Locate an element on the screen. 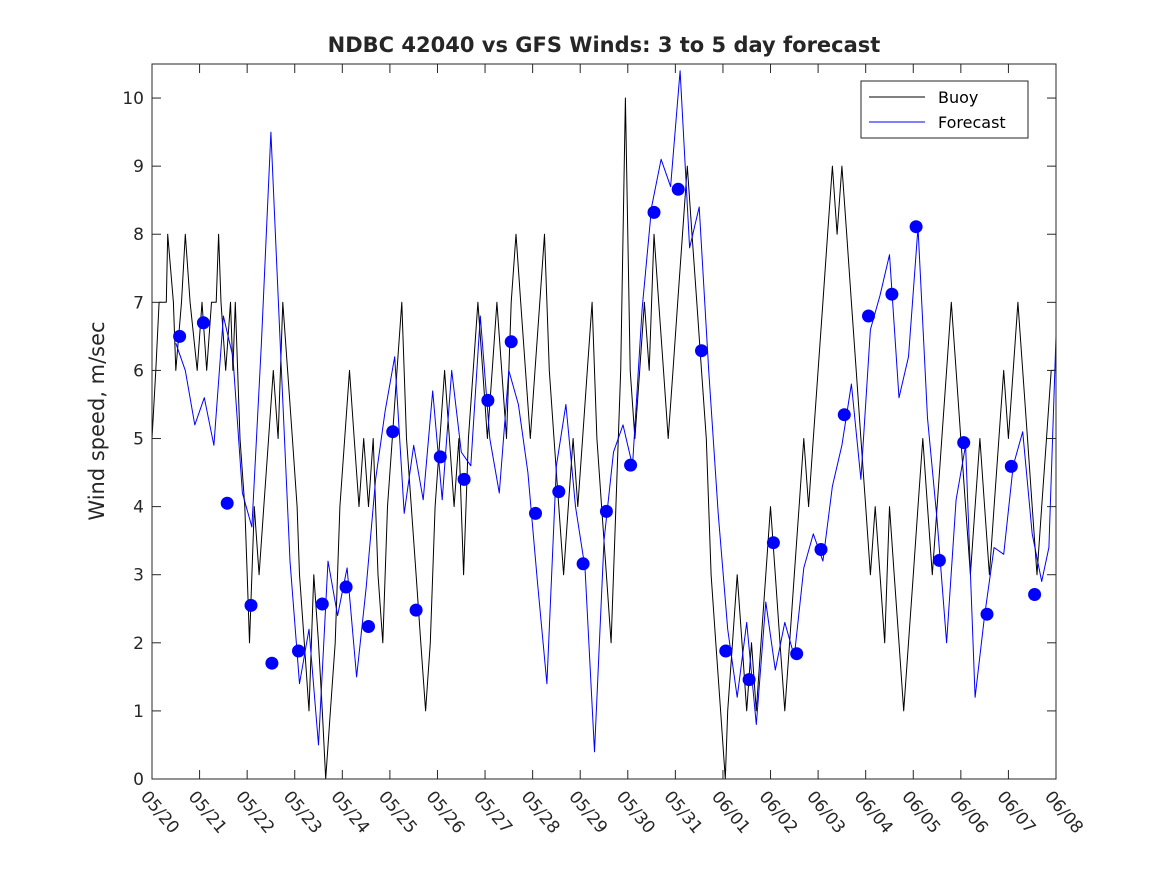 Image resolution: width=1167 pixels, height=875 pixels. legend-box is located at coordinates (944, 109).